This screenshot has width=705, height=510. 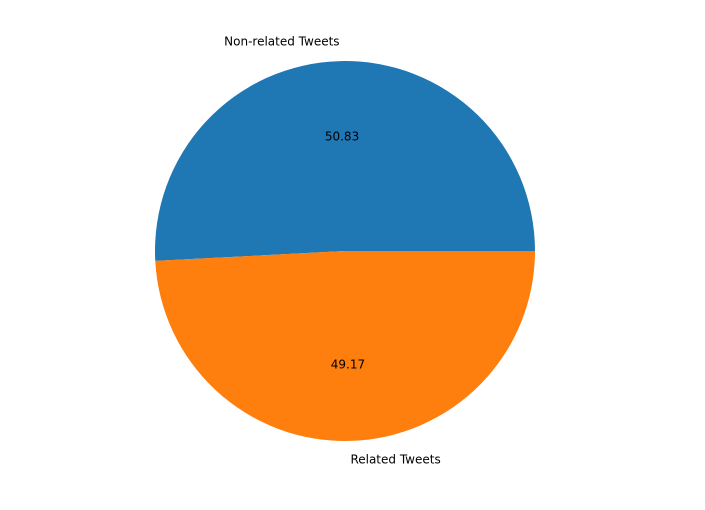 What do you see at coordinates (348, 364) in the screenshot?
I see `slice-percent-related: 49.17` at bounding box center [348, 364].